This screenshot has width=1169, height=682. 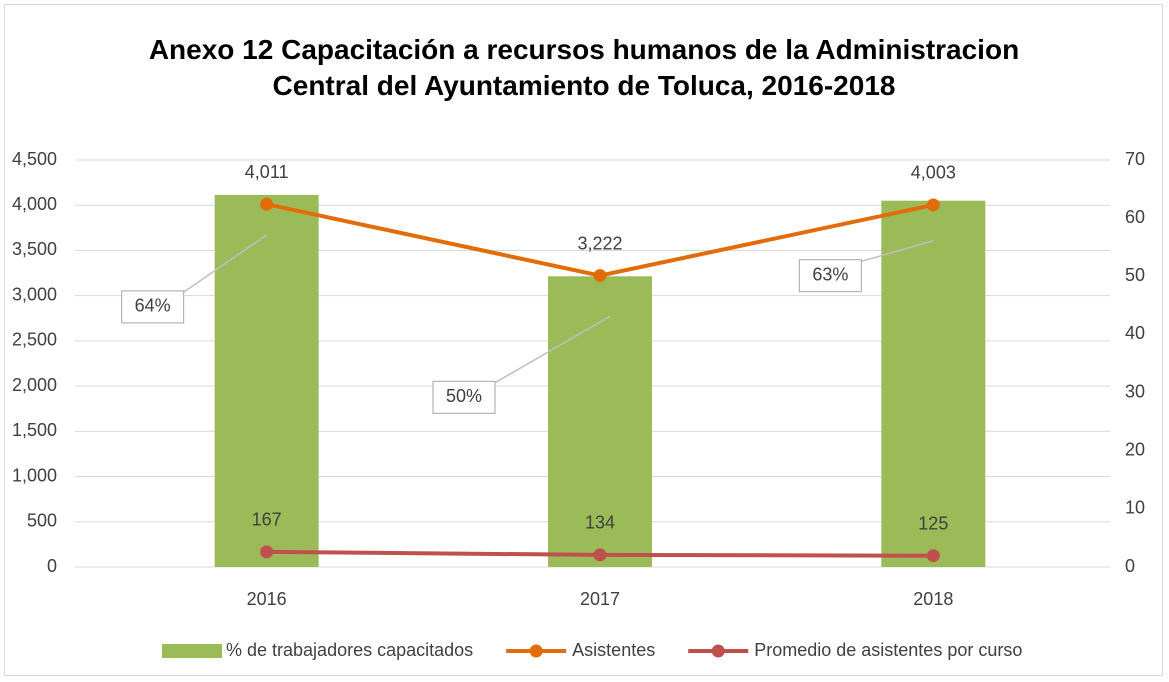 What do you see at coordinates (600, 523) in the screenshot?
I see `data-label: 134` at bounding box center [600, 523].